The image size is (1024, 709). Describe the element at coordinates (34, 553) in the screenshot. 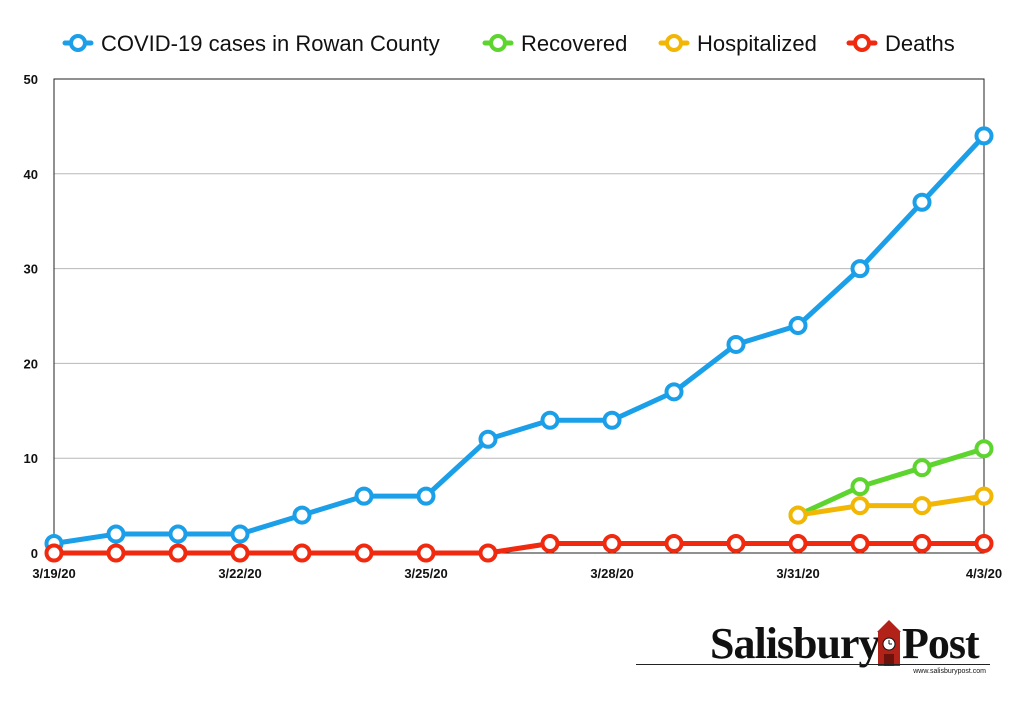

I see `y-tick-label: 0` at that location.